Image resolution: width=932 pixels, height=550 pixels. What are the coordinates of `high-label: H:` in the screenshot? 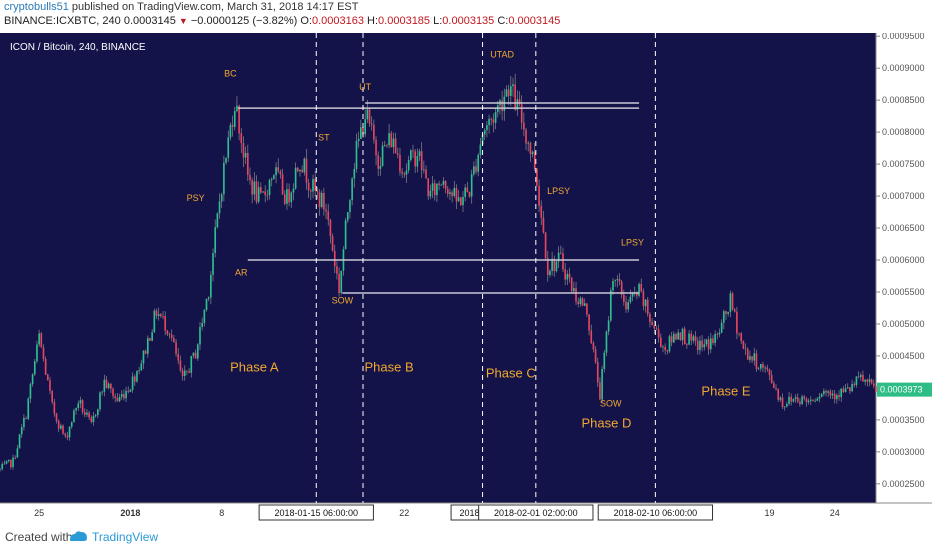 It's located at (373, 21).